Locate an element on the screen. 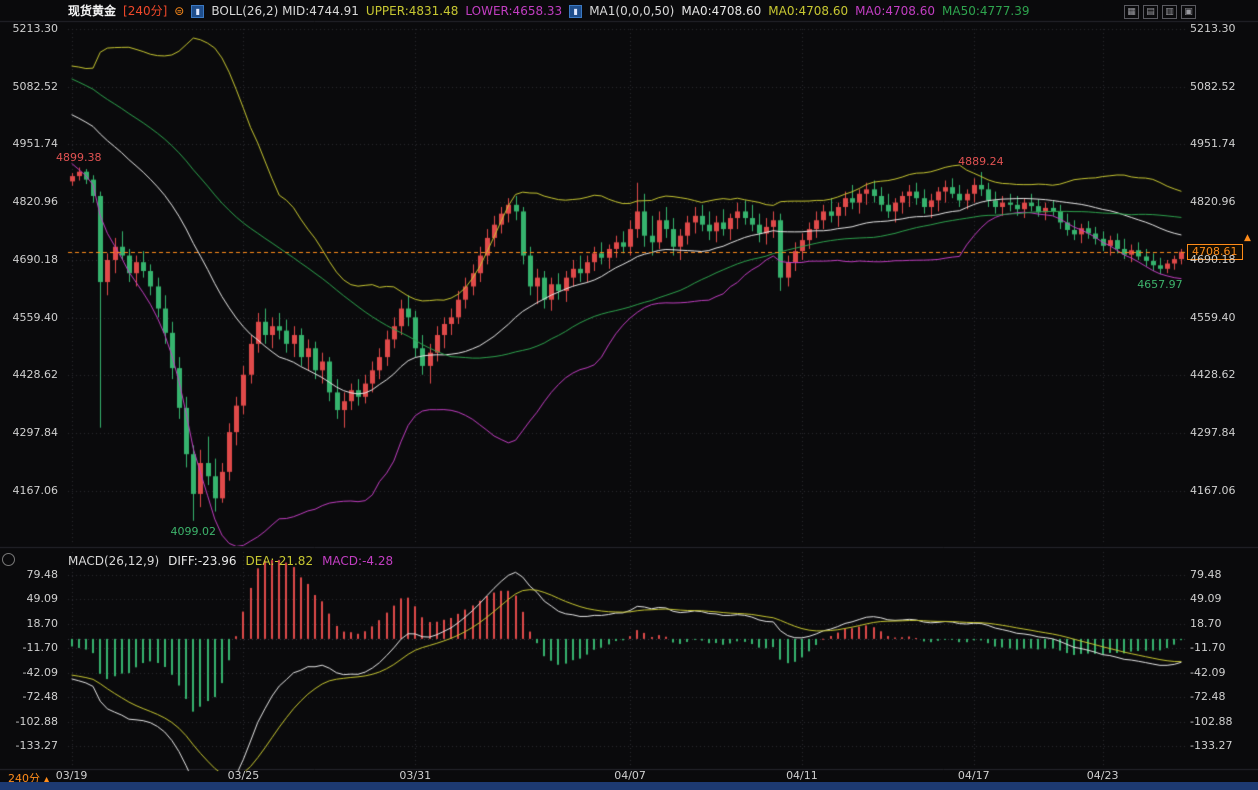 The width and height of the screenshot is (1258, 790). price-annotation: 4889.24 is located at coordinates (981, 162).